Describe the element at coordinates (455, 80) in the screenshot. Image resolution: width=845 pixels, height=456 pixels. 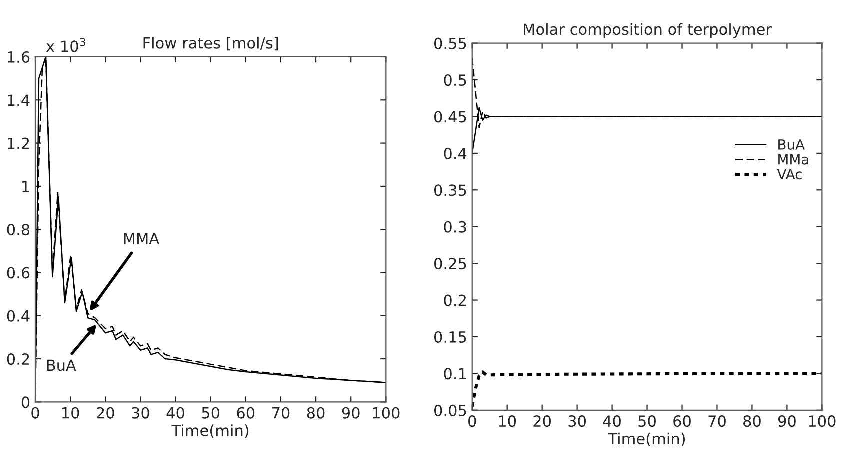
I see `y-tick-label: 0.5` at that location.